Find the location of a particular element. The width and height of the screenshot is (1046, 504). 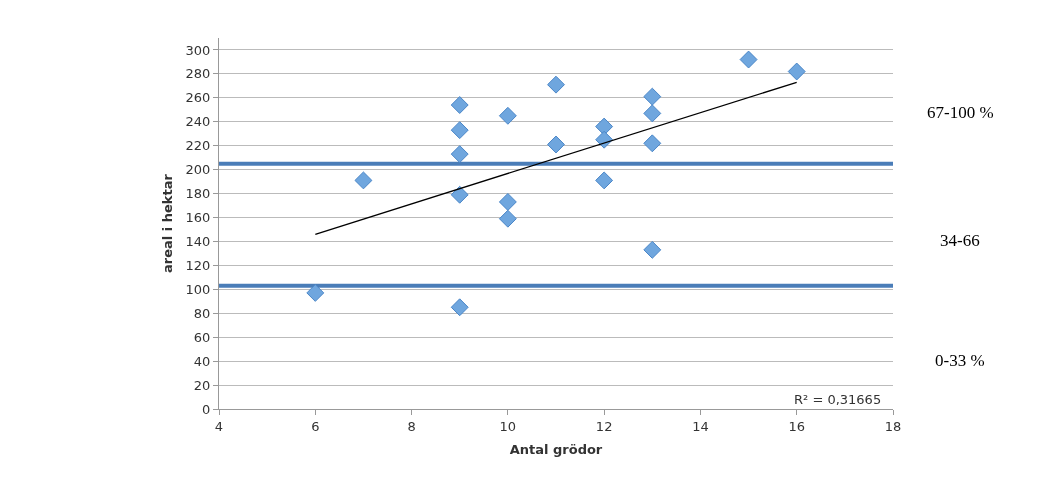

y-tick-label: 140 is located at coordinates (198, 241).